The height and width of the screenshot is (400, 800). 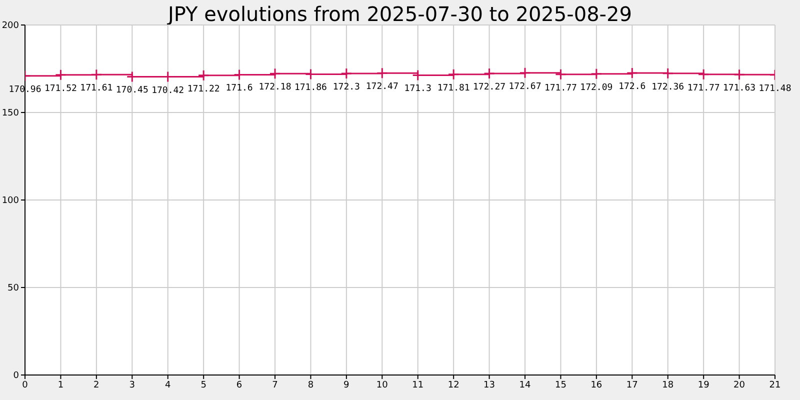 What do you see at coordinates (203, 385) in the screenshot?
I see `x-tick-label: 5` at bounding box center [203, 385].